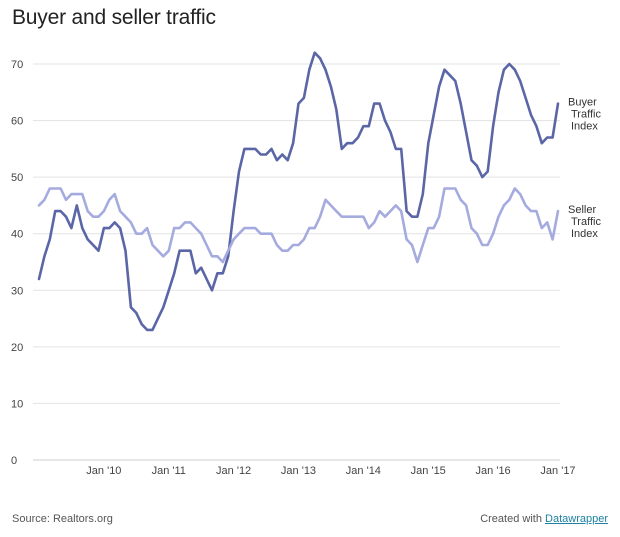  I want to click on y-tick-70: 70, so click(17, 65).